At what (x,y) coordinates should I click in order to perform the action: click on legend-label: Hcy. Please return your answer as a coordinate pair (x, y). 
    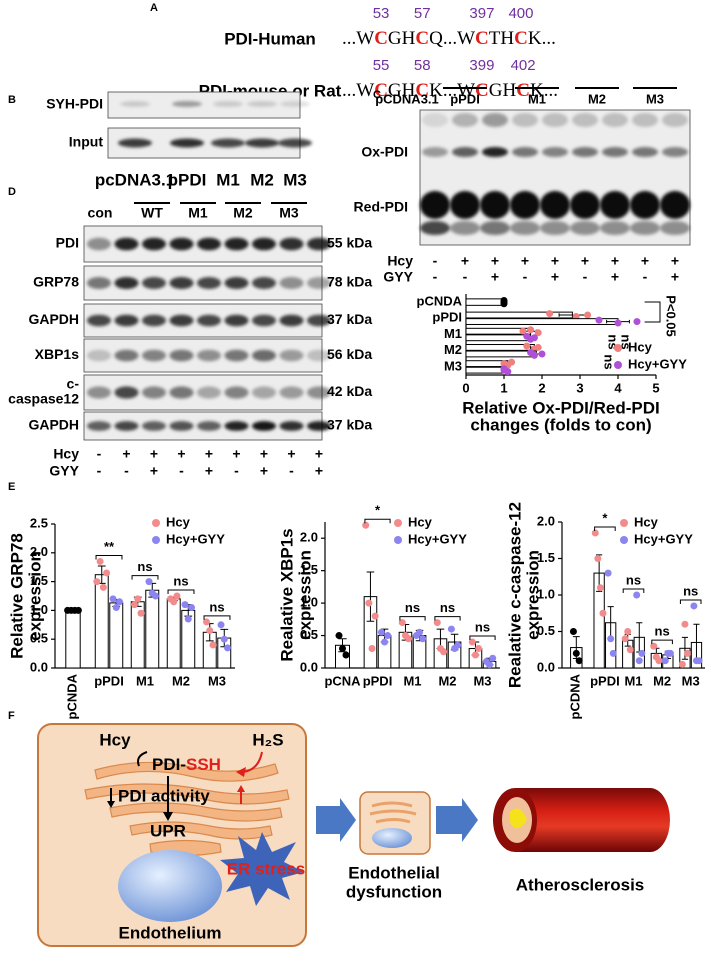
    Looking at the image, I should click on (420, 521).